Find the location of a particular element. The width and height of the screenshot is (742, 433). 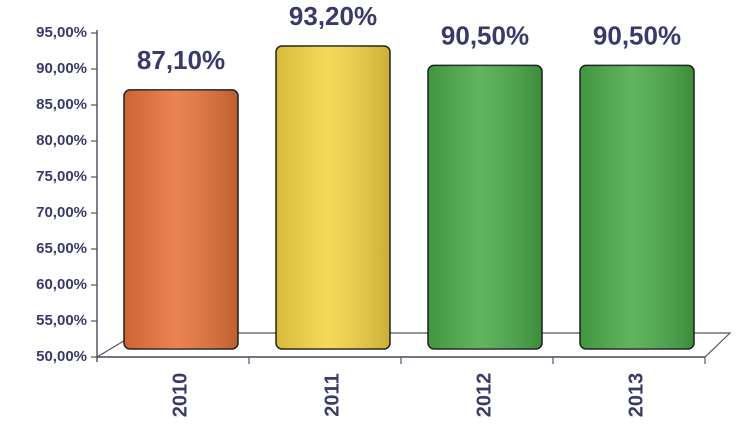

y-tick-label: 85,00% is located at coordinates (61, 104).